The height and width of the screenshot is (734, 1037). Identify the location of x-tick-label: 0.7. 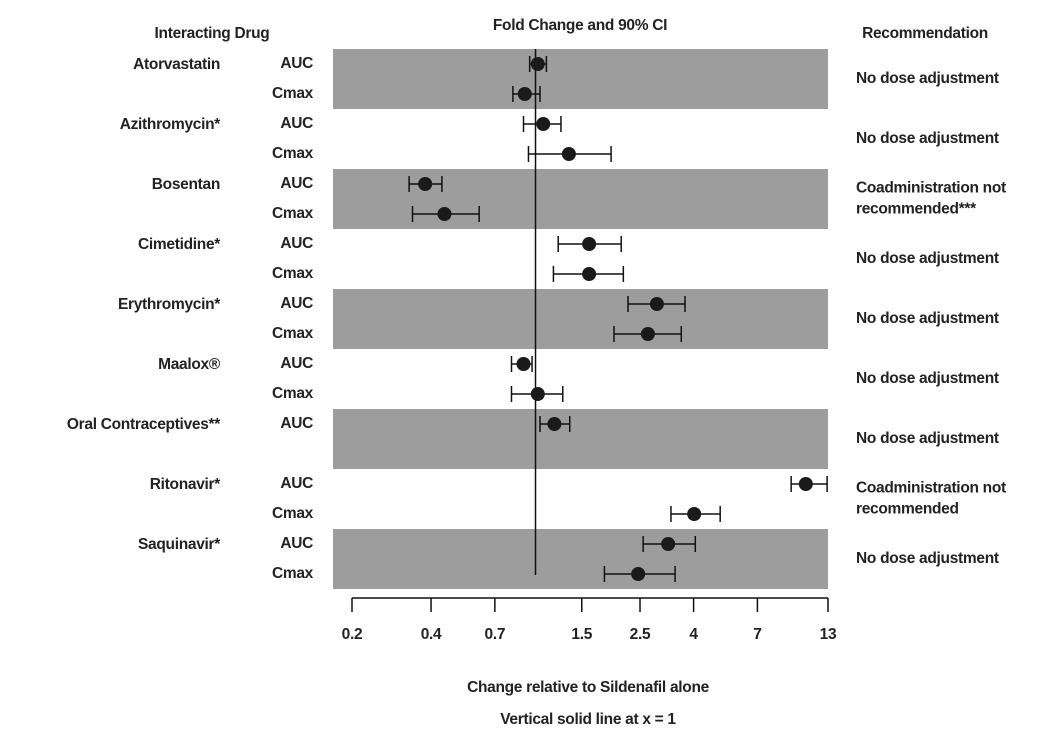
(495, 634).